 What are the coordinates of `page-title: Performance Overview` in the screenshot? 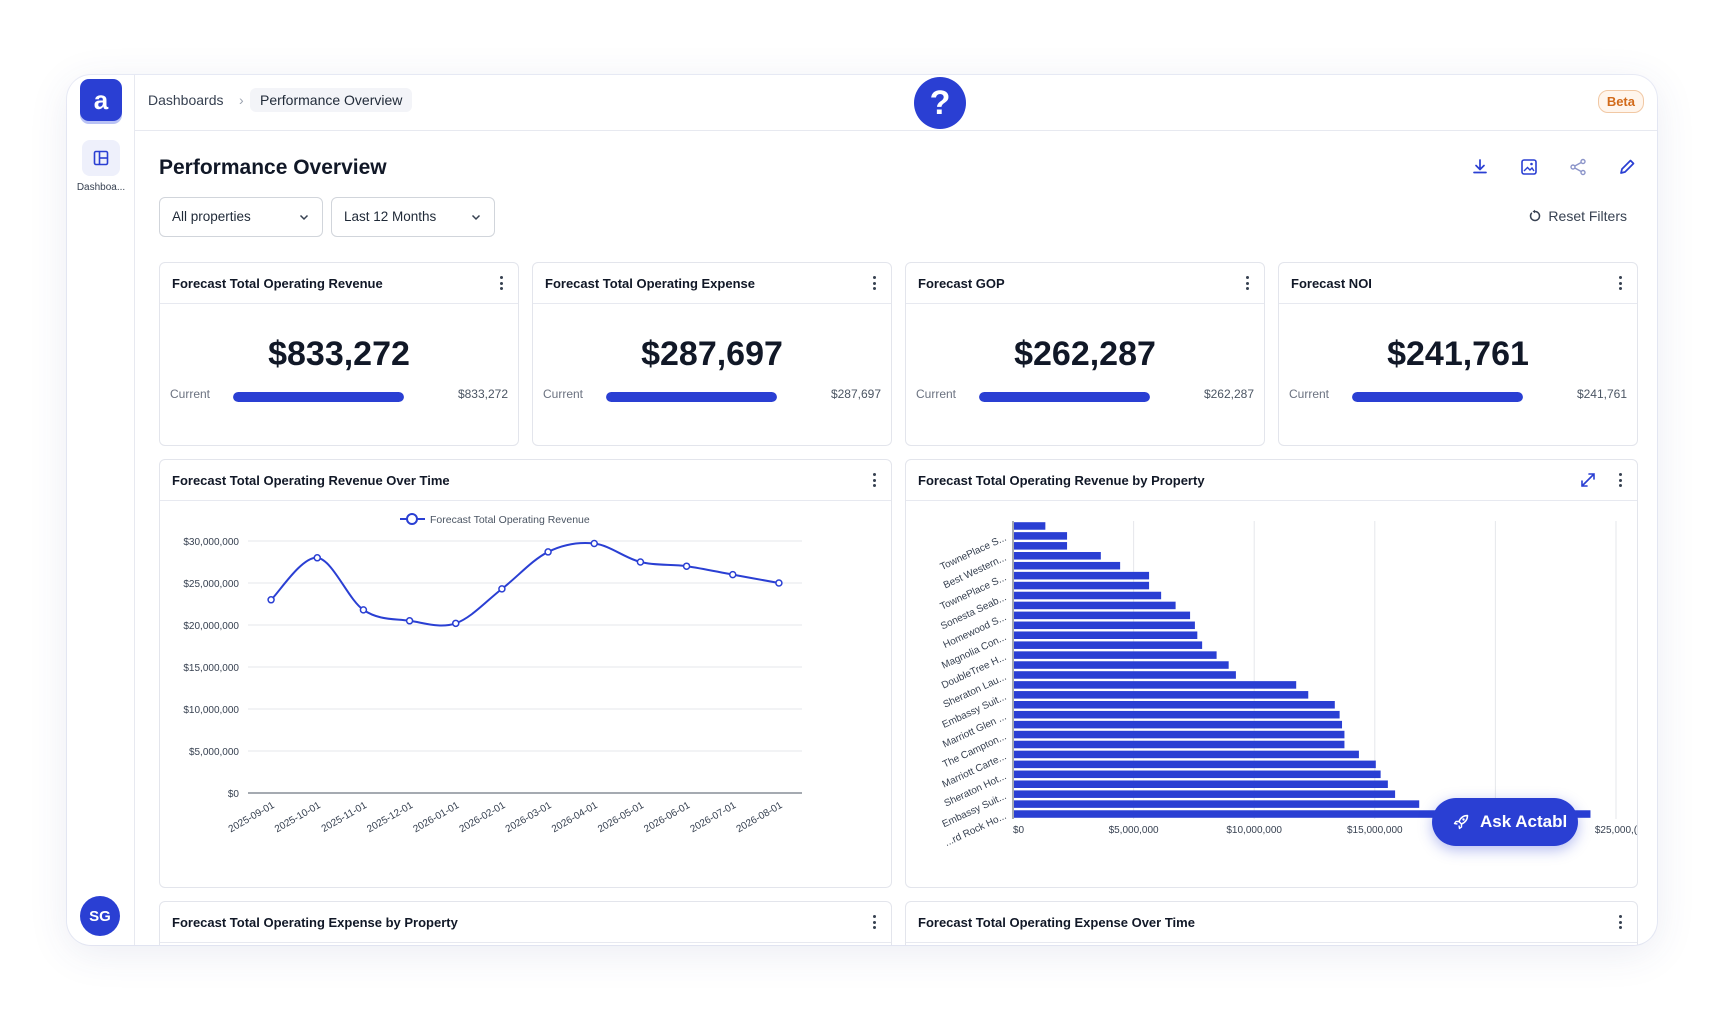 It's located at (273, 167).